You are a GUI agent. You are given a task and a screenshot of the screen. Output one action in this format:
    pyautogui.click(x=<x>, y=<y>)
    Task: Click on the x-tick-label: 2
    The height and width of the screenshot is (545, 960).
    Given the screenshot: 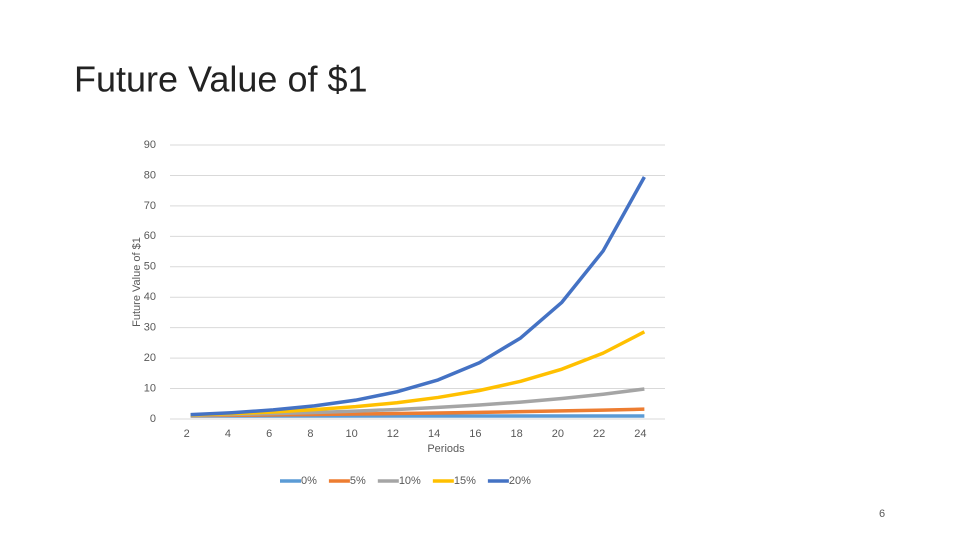 What is the action you would take?
    pyautogui.click(x=187, y=434)
    